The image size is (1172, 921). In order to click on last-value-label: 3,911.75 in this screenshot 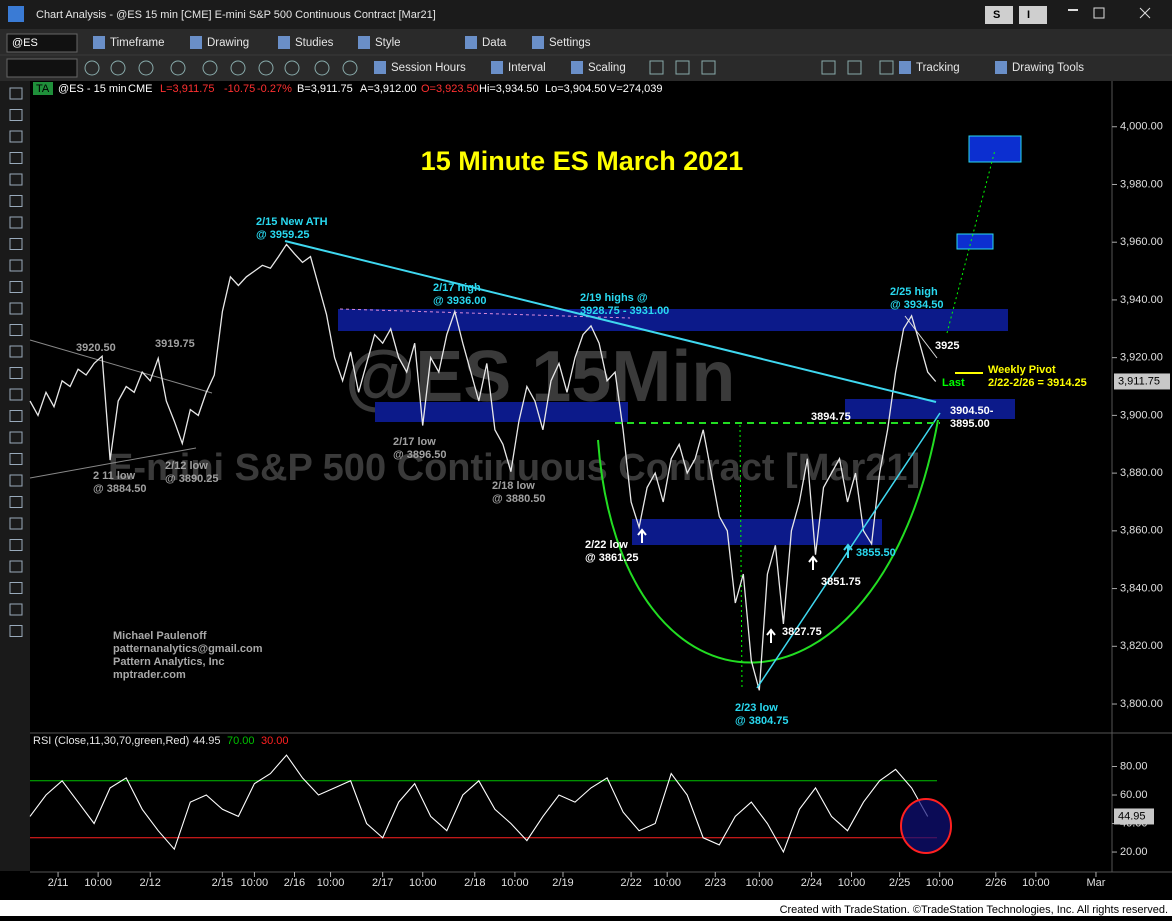, I will do `click(1139, 381)`.